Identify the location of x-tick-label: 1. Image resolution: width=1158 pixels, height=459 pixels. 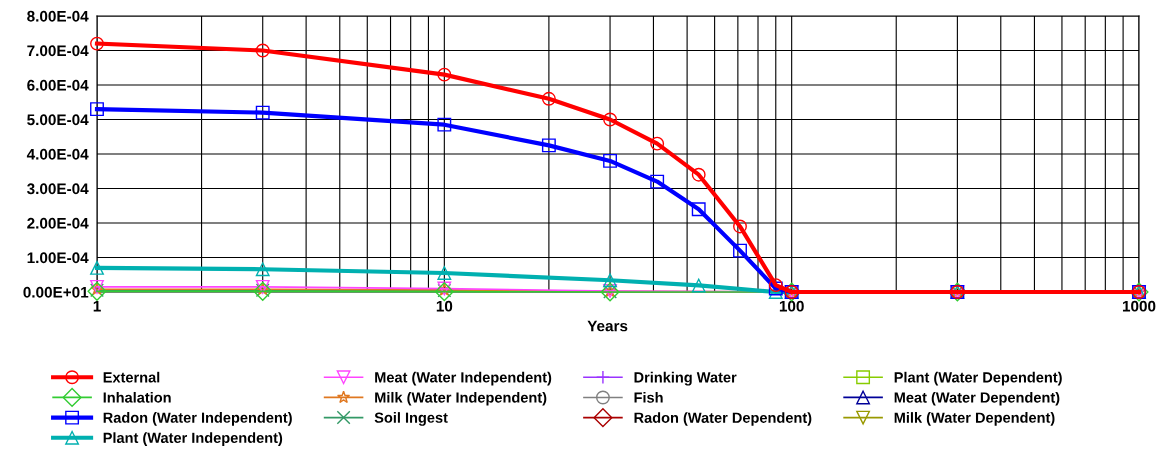
(97, 306).